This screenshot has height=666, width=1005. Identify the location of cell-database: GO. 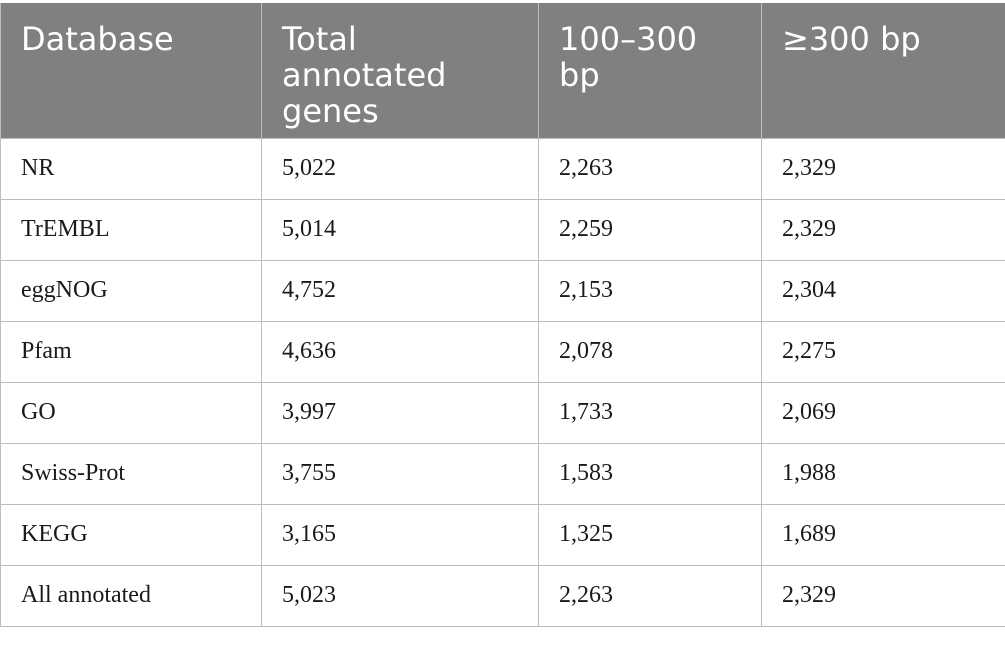
(131, 412).